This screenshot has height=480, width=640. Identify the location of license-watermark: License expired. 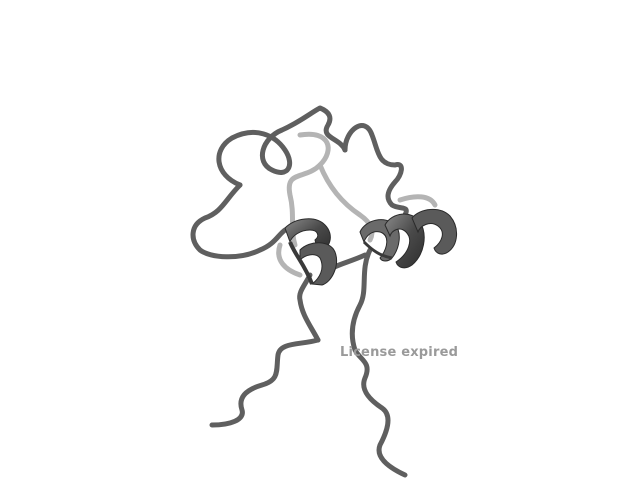
(399, 352).